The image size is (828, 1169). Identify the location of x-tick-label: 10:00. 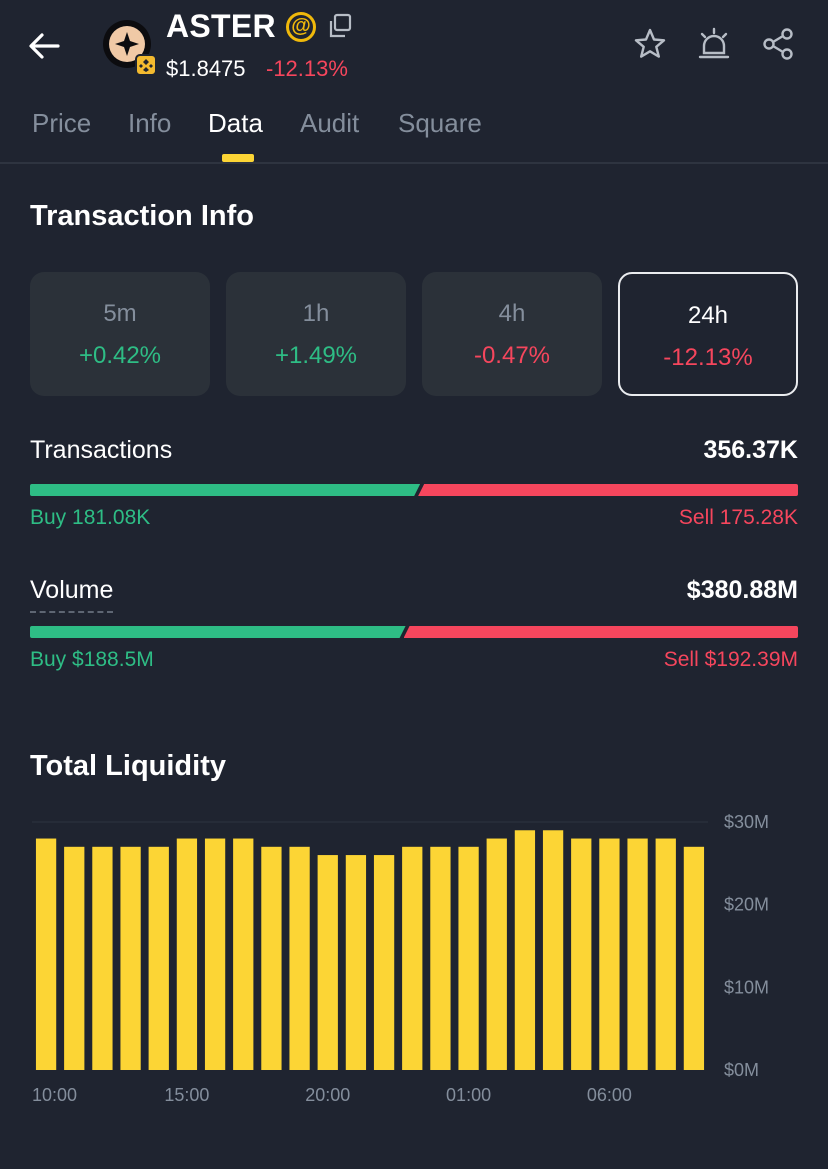
(54, 1095).